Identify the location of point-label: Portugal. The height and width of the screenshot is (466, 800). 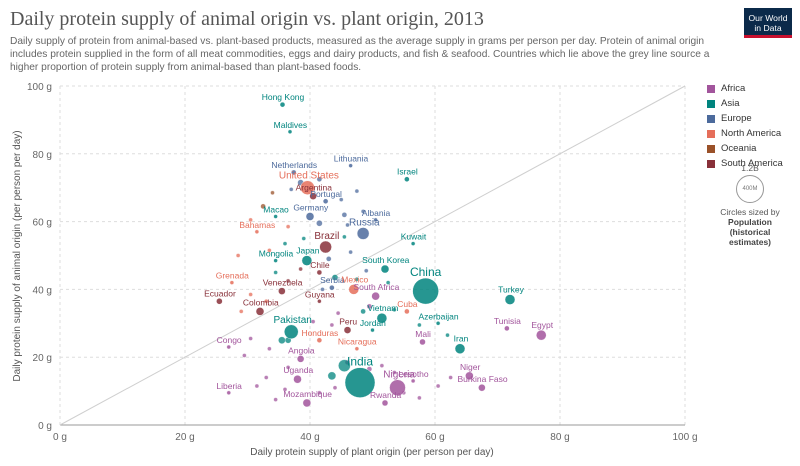
(326, 194).